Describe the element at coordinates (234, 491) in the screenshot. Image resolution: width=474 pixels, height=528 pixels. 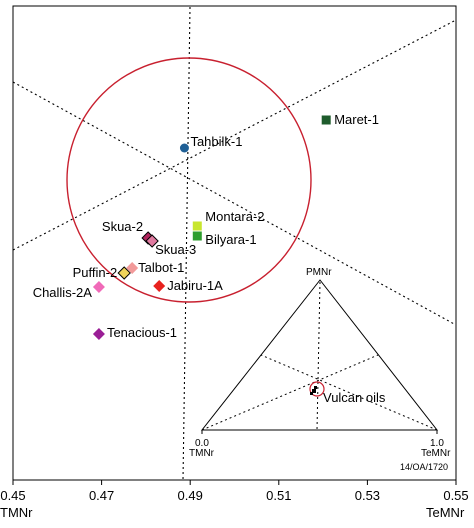
I see `x-axis: 0.45 0.47 0.49 0.51 0.53 0.55` at that location.